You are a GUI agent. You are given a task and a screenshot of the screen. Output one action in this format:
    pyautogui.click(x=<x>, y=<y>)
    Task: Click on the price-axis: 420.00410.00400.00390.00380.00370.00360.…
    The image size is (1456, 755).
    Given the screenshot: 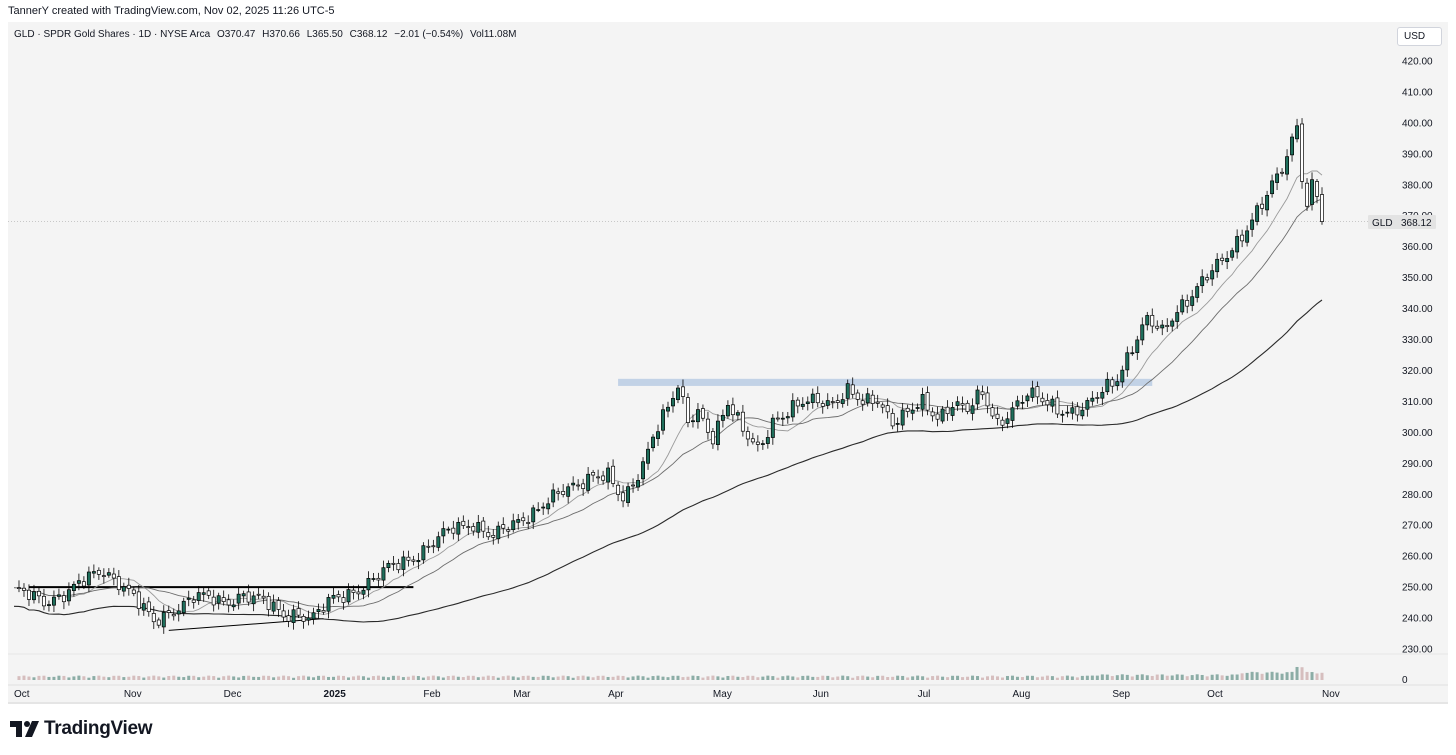 What is the action you would take?
    pyautogui.click(x=1417, y=372)
    